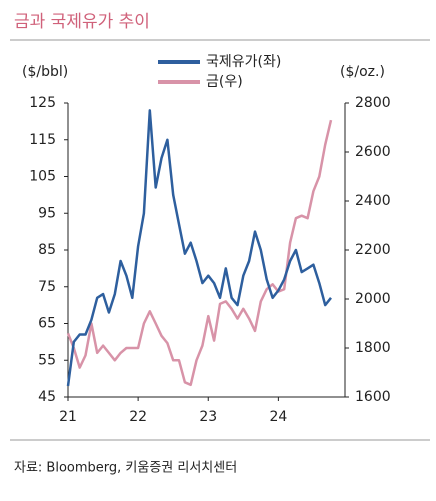 This screenshot has width=436, height=501. I want to click on y2-tick-label: 1600, so click(373, 397).